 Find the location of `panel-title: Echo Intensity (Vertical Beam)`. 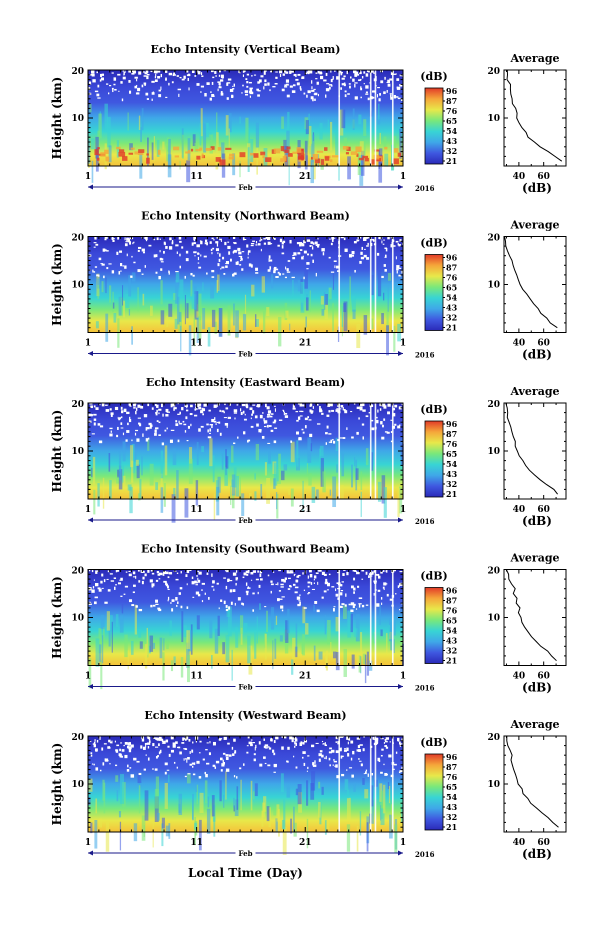

panel-title: Echo Intensity (Vertical Beam) is located at coordinates (245, 49).